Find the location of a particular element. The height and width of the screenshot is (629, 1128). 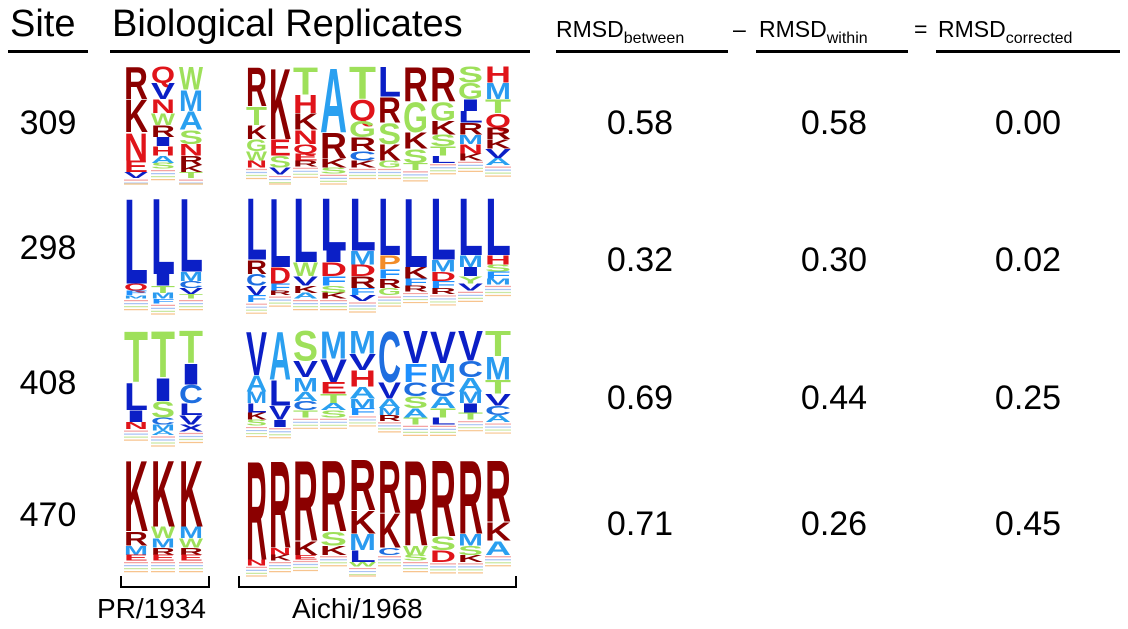

rmsd-between-value: 0.69 is located at coordinates (640, 398).